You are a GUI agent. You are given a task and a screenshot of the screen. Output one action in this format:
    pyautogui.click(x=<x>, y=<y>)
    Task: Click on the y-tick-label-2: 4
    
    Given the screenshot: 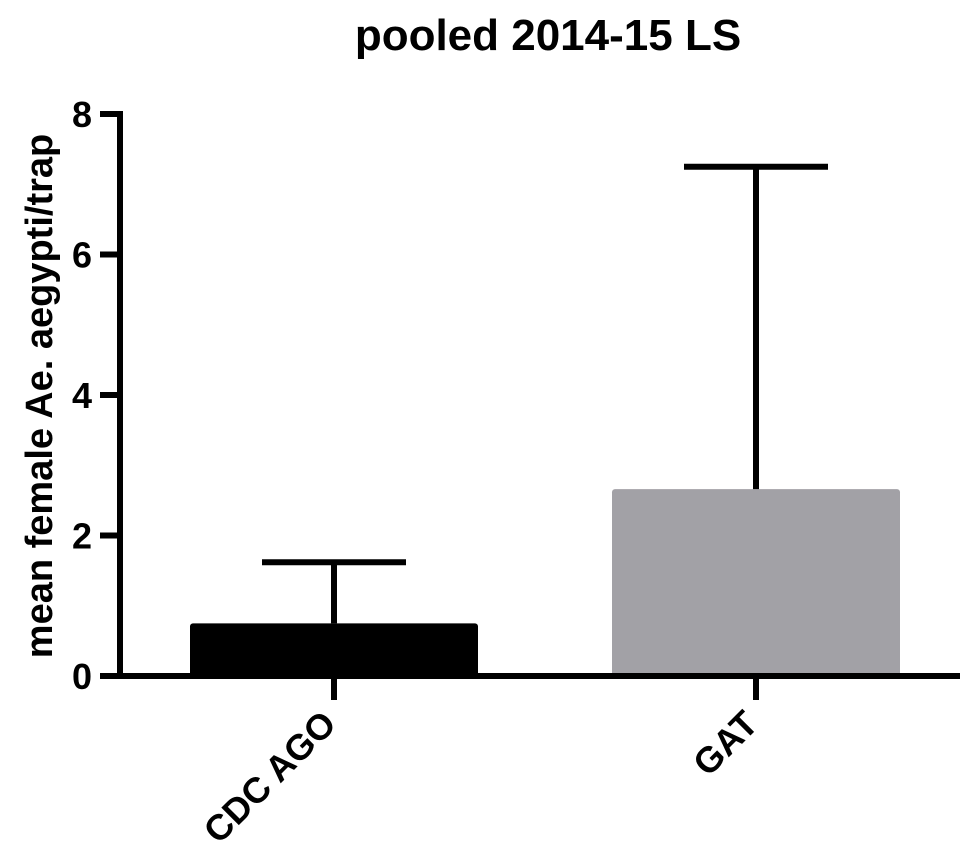 What is the action you would take?
    pyautogui.click(x=82, y=395)
    